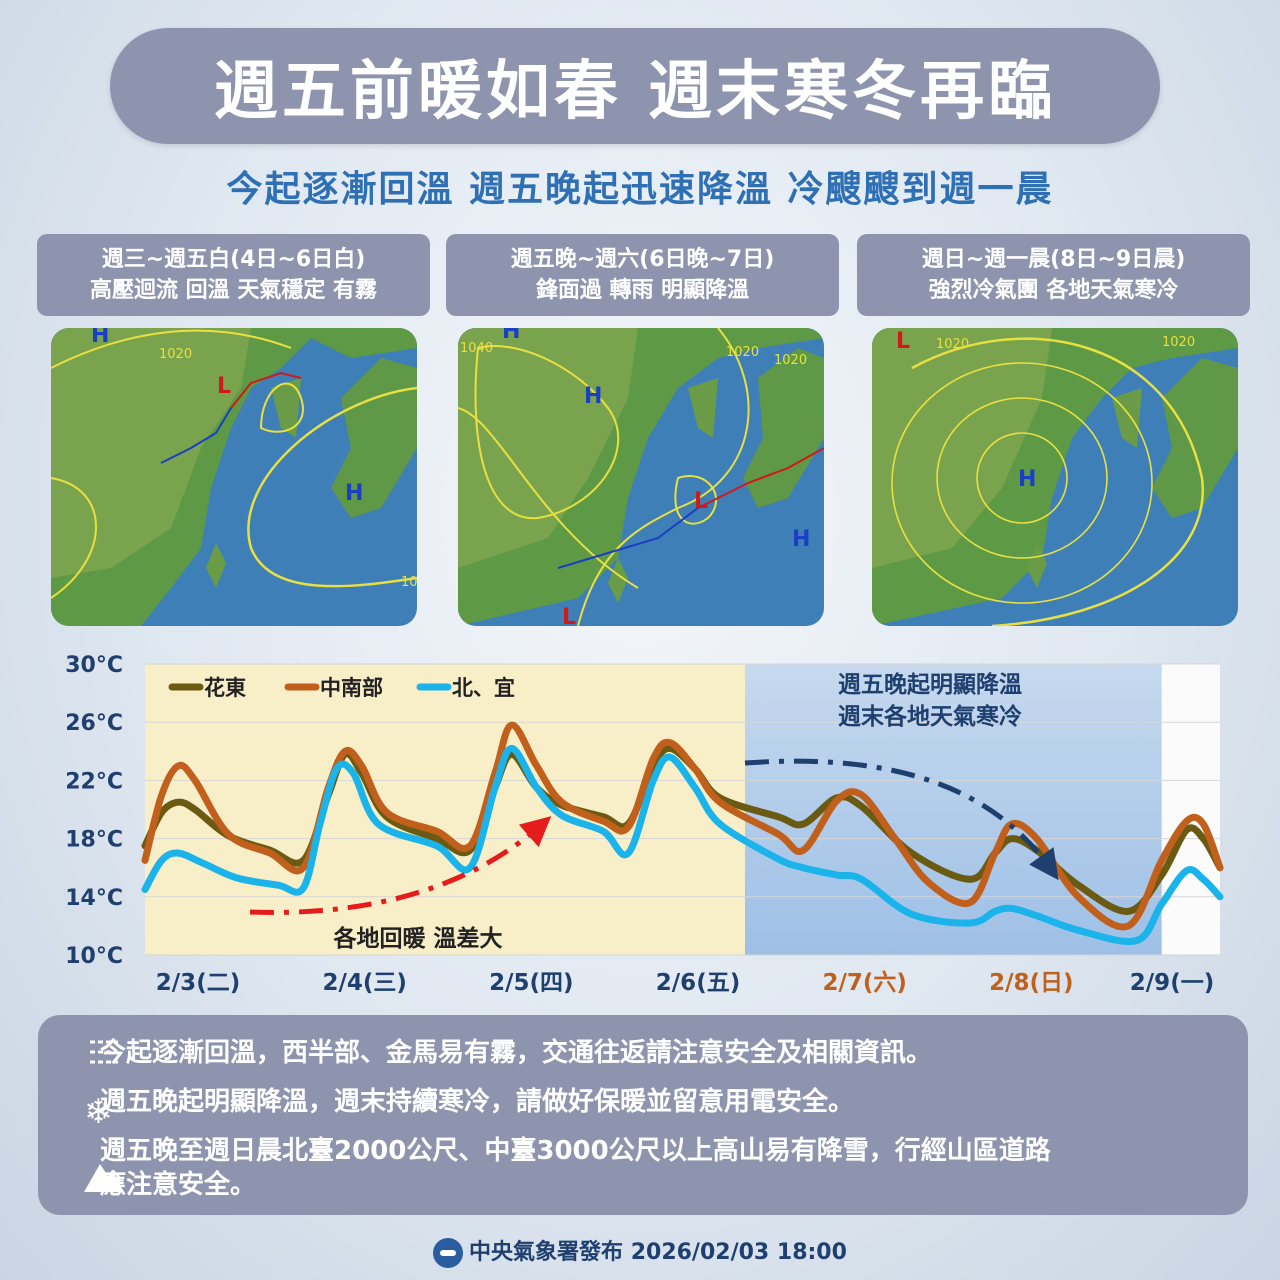  I want to click on warming-trend-arrow, so click(400, 865).